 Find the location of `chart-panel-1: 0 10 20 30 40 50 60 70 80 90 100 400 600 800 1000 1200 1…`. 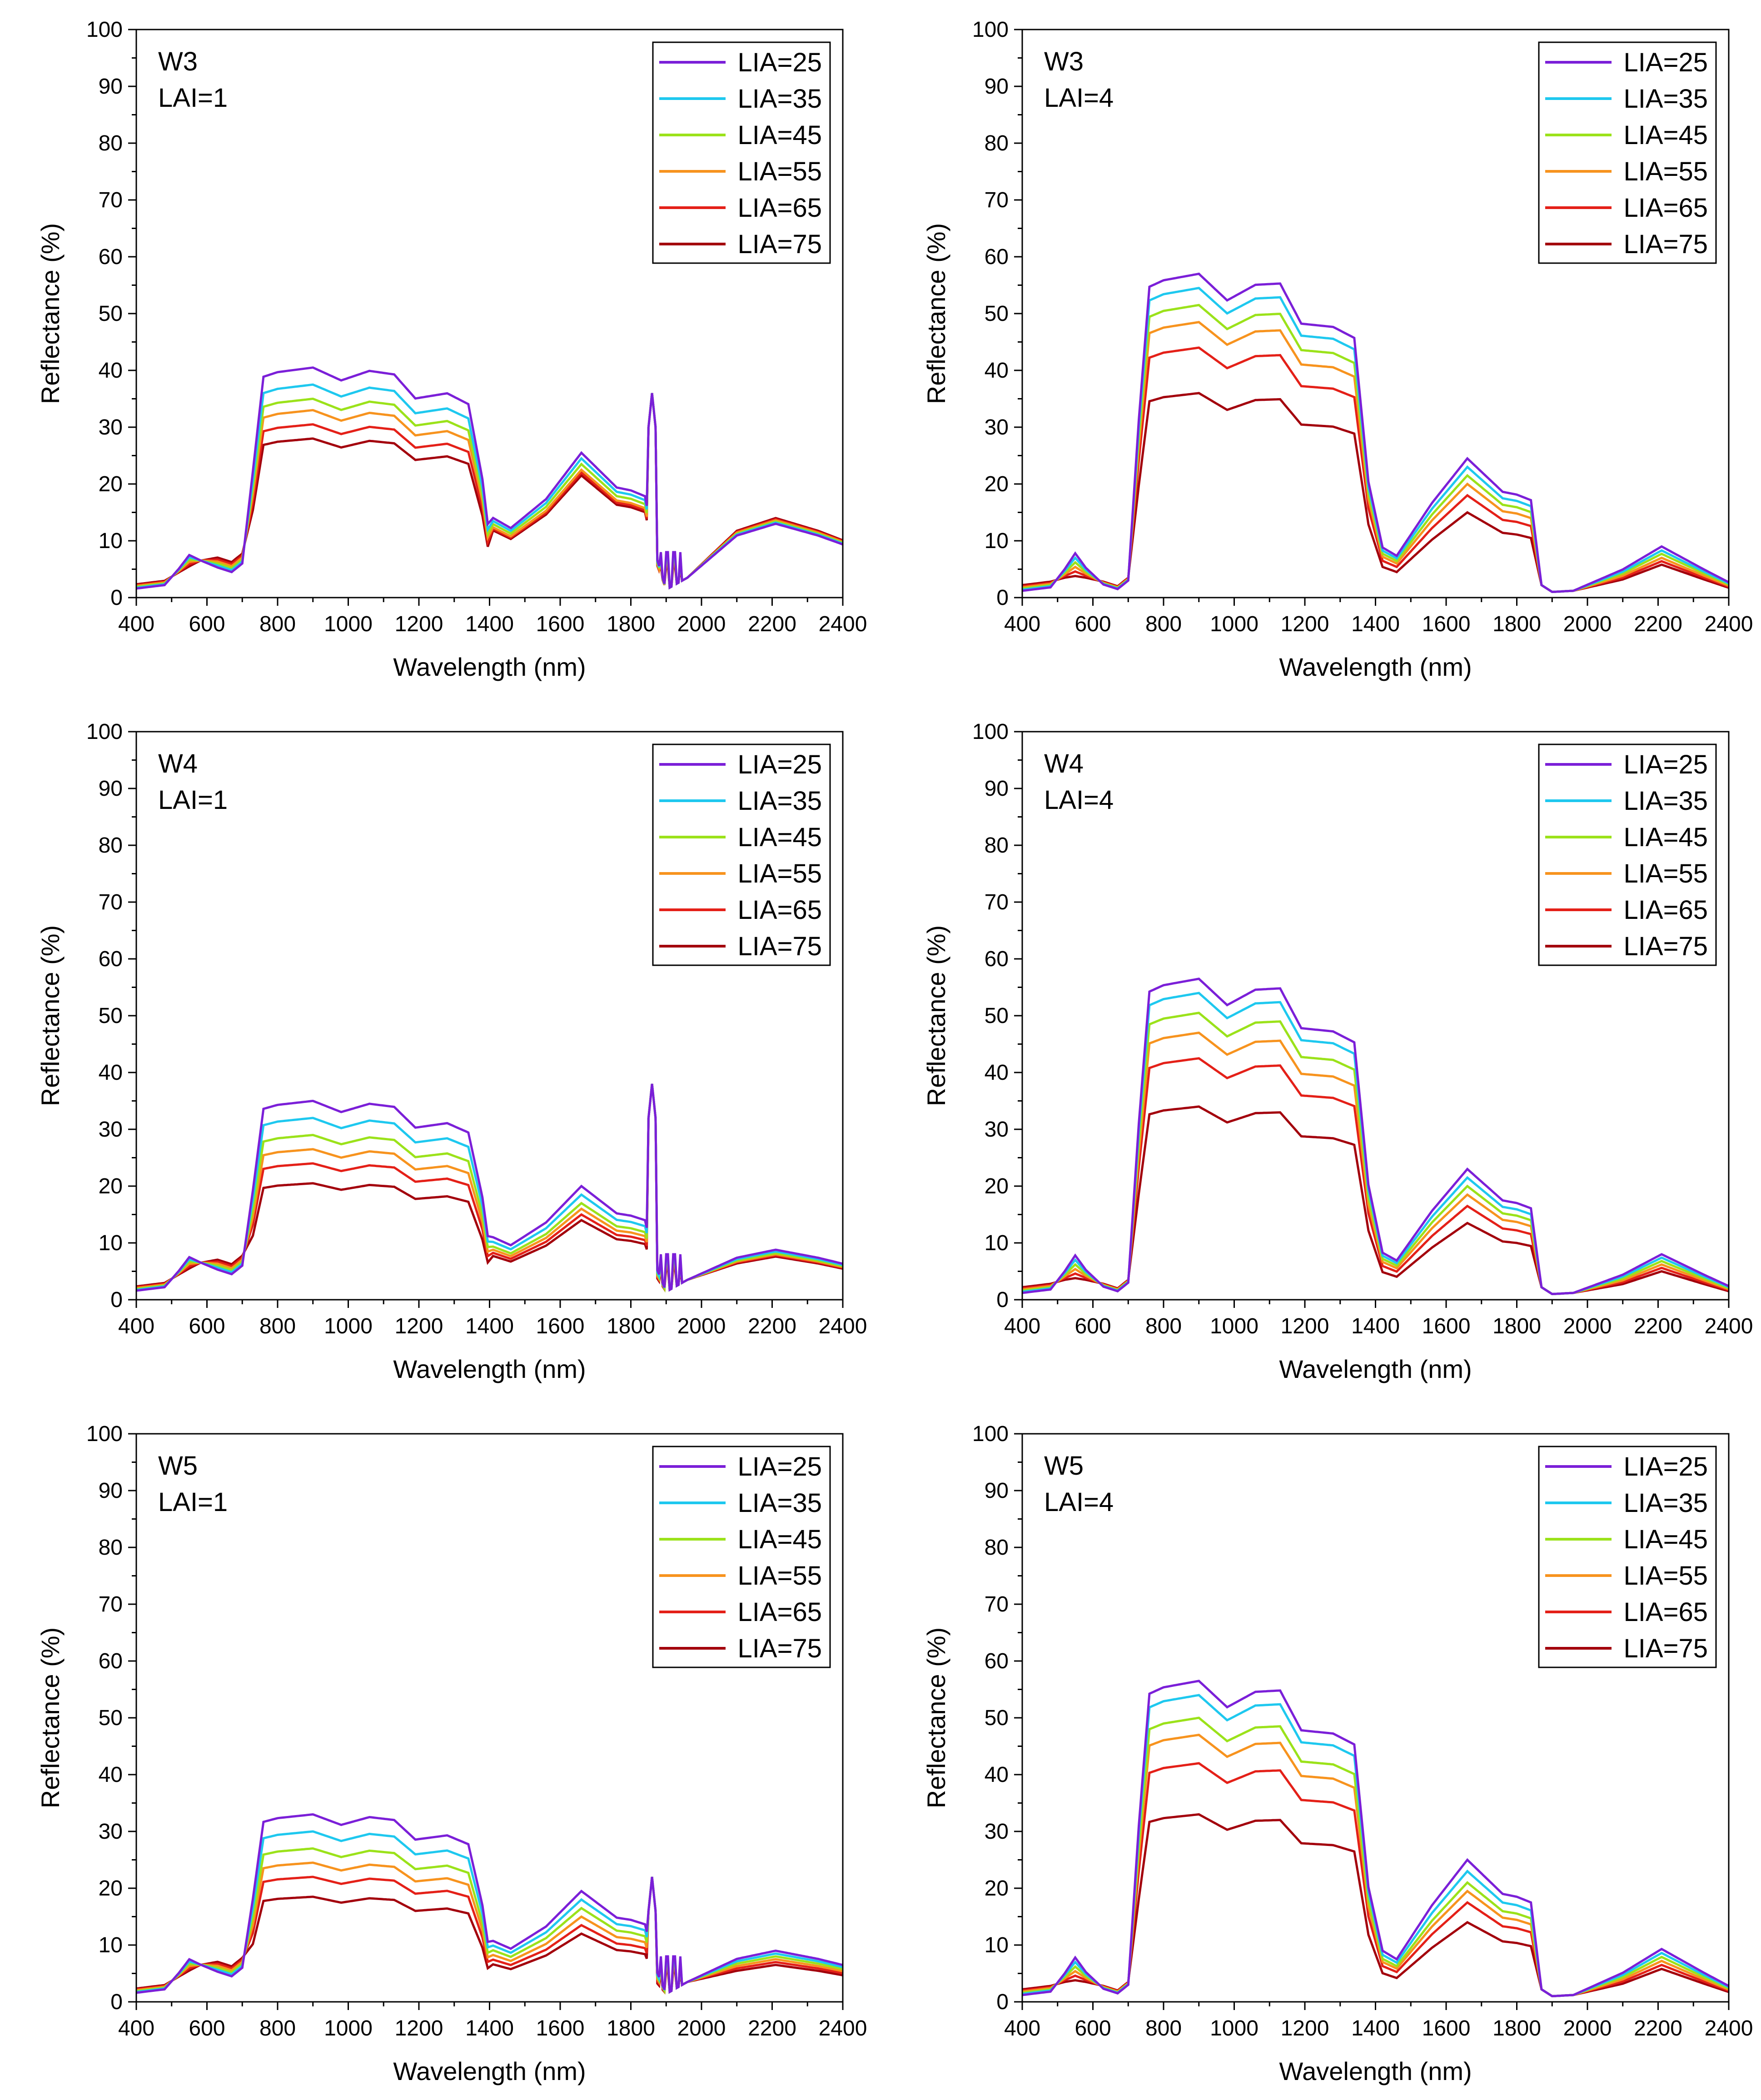

chart-panel-1: 0 10 20 30 40 50 60 70 80 90 100 400 600 800 1000 1200 1… is located at coordinates (451, 349).